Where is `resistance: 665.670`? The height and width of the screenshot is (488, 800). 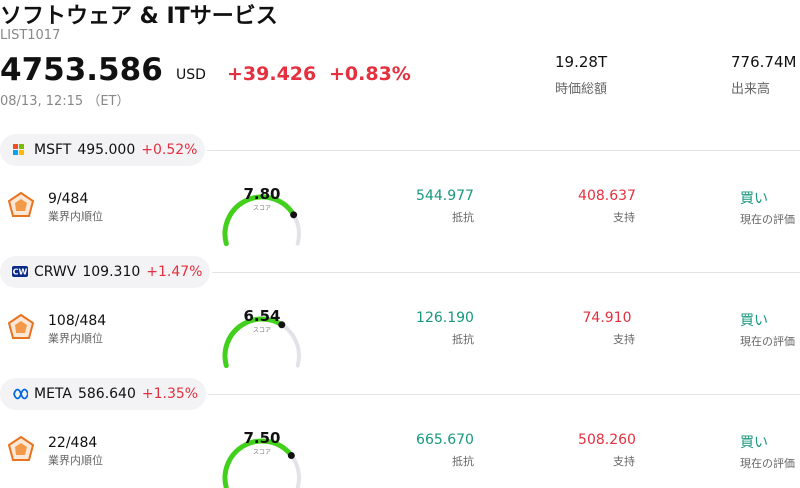
resistance: 665.670 is located at coordinates (445, 440).